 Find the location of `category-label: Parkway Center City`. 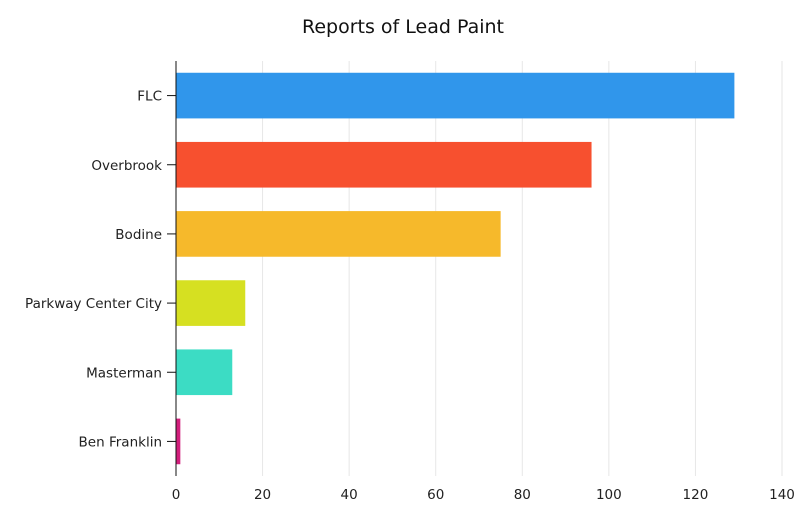

category-label: Parkway Center City is located at coordinates (93, 304).